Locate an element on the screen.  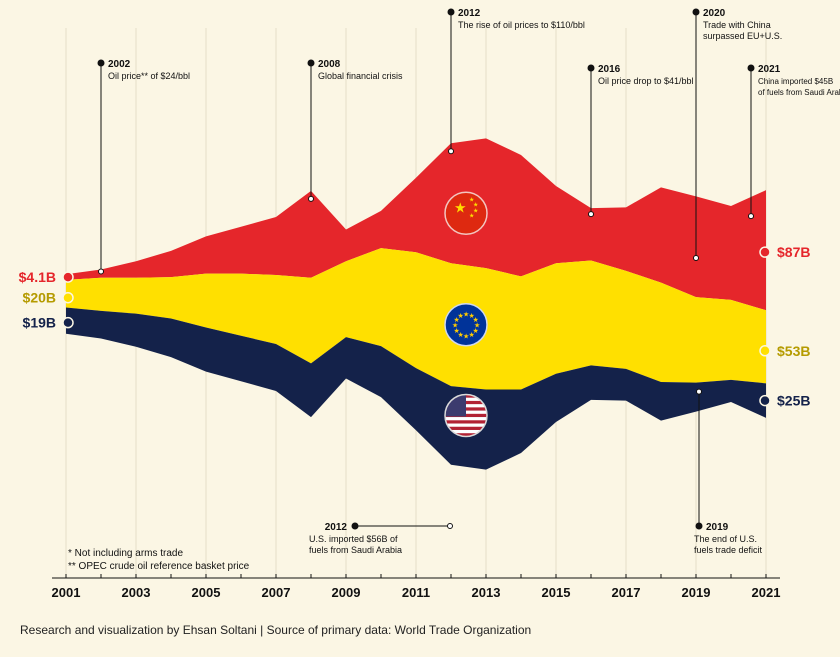
start-label-1: $20B is located at coordinates (39, 298).